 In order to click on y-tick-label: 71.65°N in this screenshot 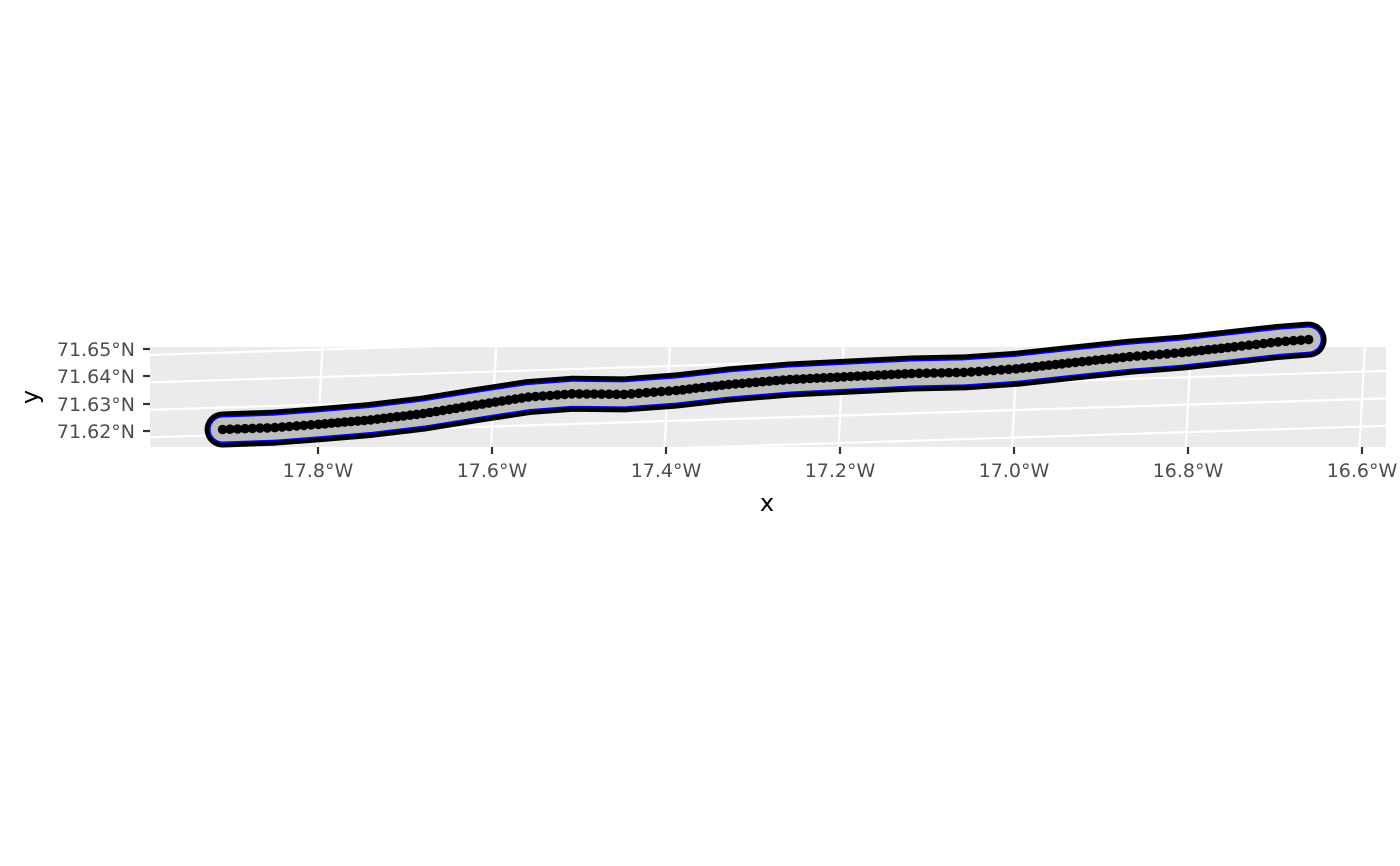, I will do `click(96, 350)`.